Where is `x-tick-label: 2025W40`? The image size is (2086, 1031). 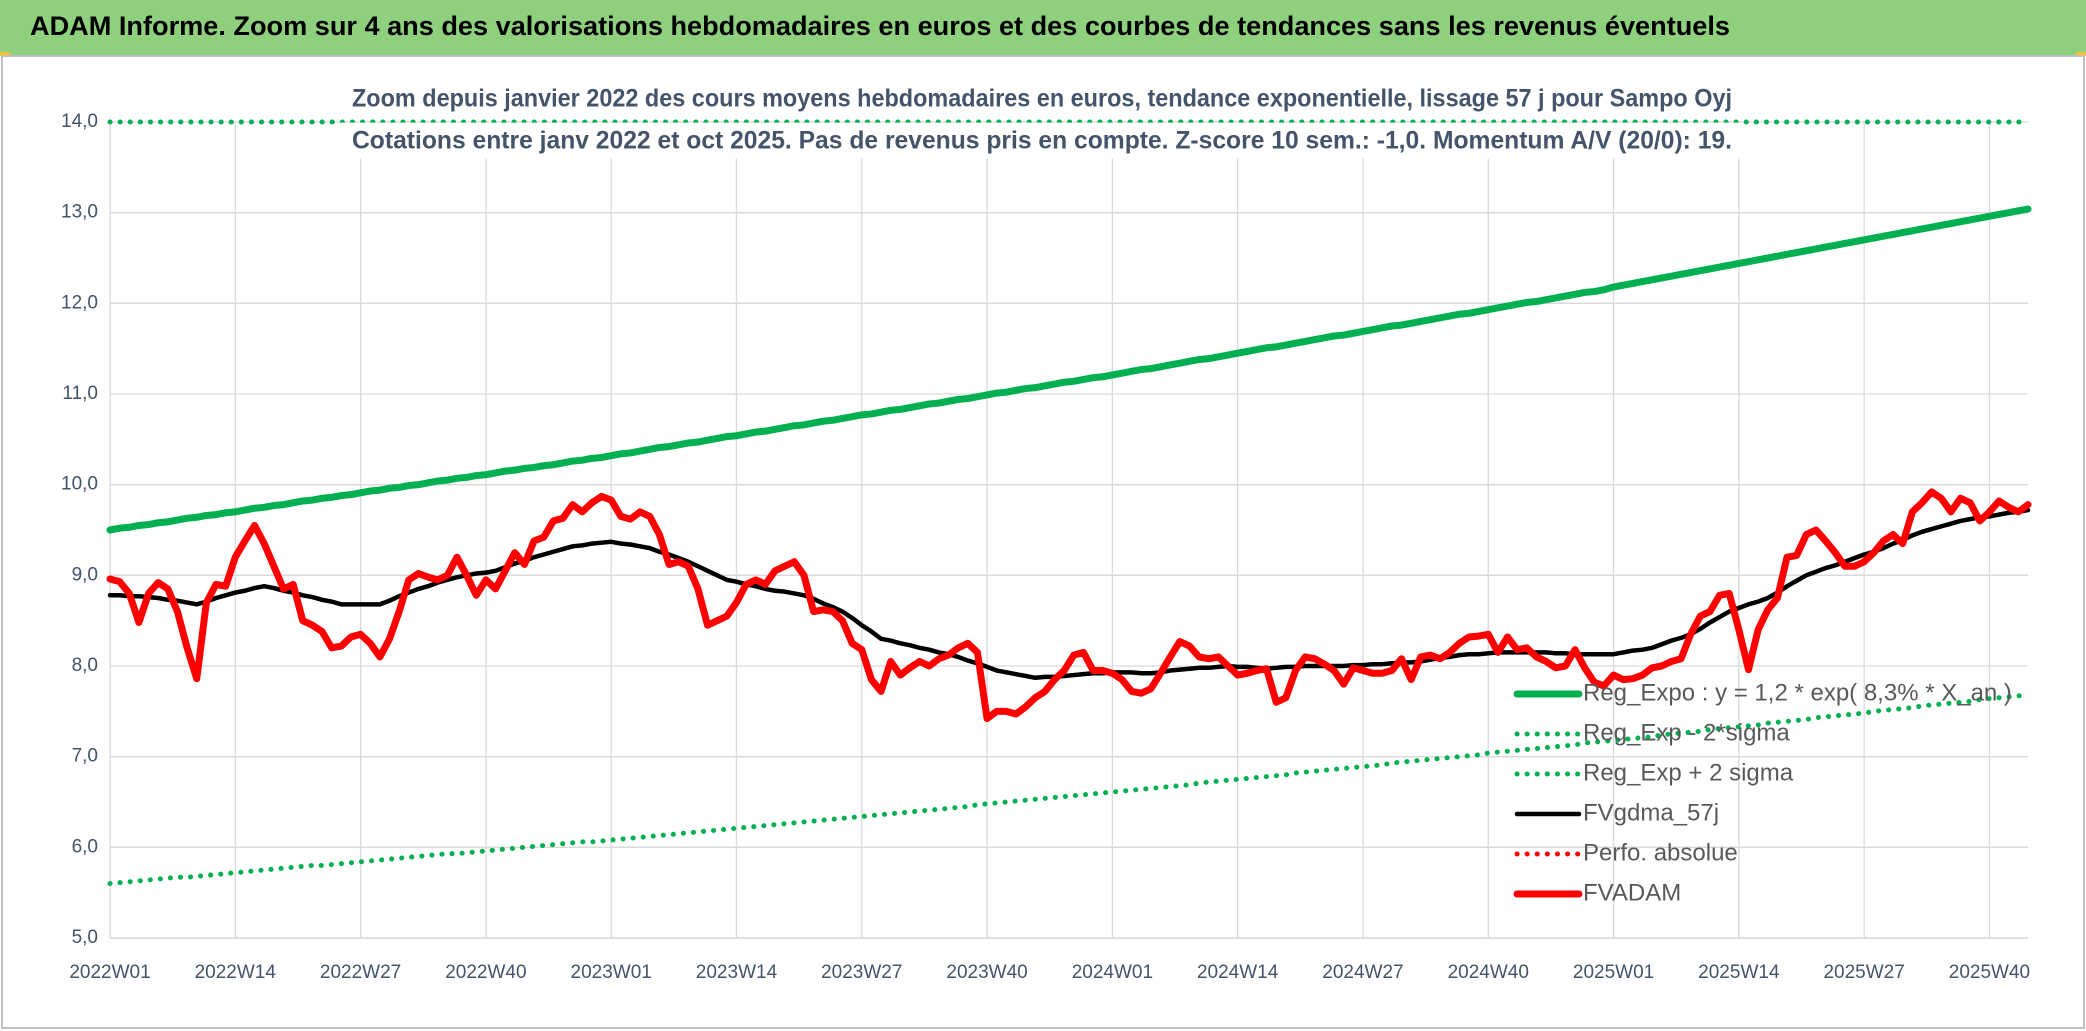
x-tick-label: 2025W40 is located at coordinates (1989, 972).